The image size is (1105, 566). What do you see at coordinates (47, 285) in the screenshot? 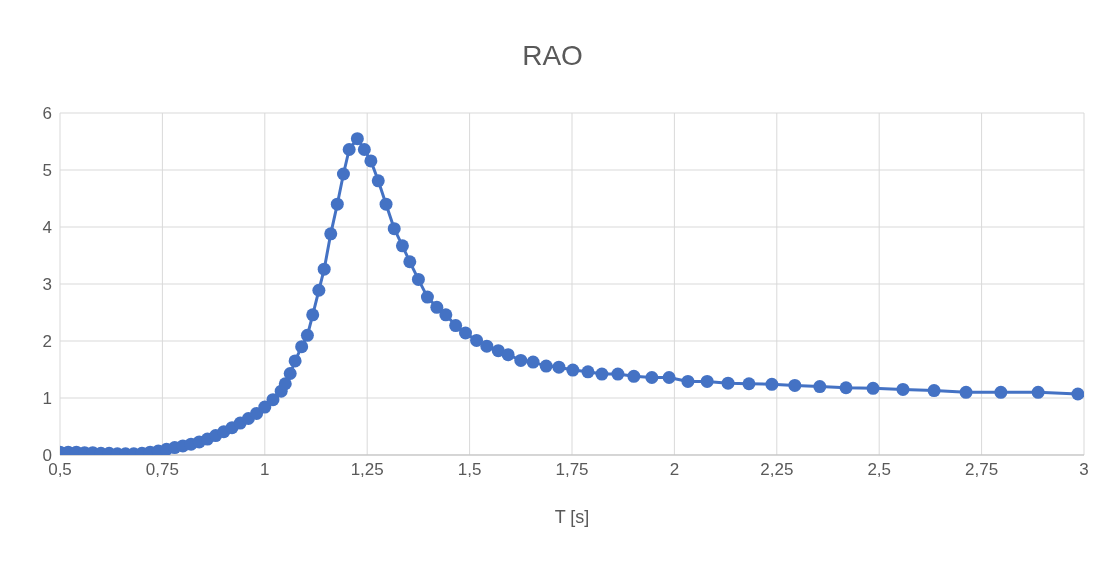
I see `y-tick-label: 3` at bounding box center [47, 285].